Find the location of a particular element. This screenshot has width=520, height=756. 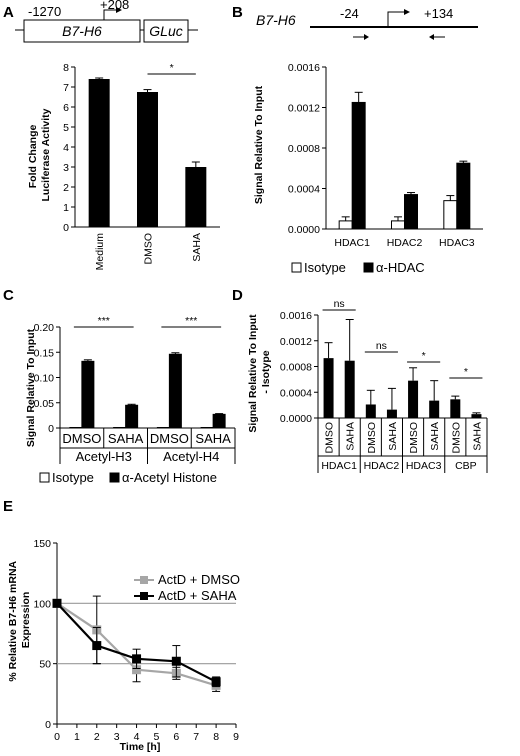

panel-c-legend: Isotype α-Acetyl Histone is located at coordinates (128, 477).